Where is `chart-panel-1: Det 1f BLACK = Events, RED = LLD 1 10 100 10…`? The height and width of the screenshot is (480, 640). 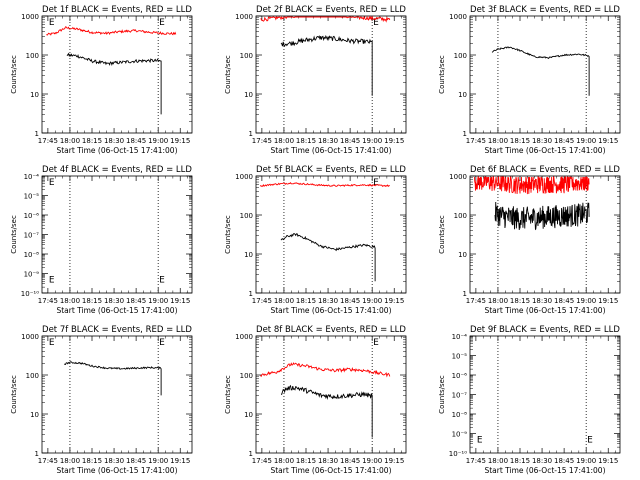 chart-panel-1: Det 1f BLACK = Events, RED = LLD 1 10 100 10… is located at coordinates (101, 80).